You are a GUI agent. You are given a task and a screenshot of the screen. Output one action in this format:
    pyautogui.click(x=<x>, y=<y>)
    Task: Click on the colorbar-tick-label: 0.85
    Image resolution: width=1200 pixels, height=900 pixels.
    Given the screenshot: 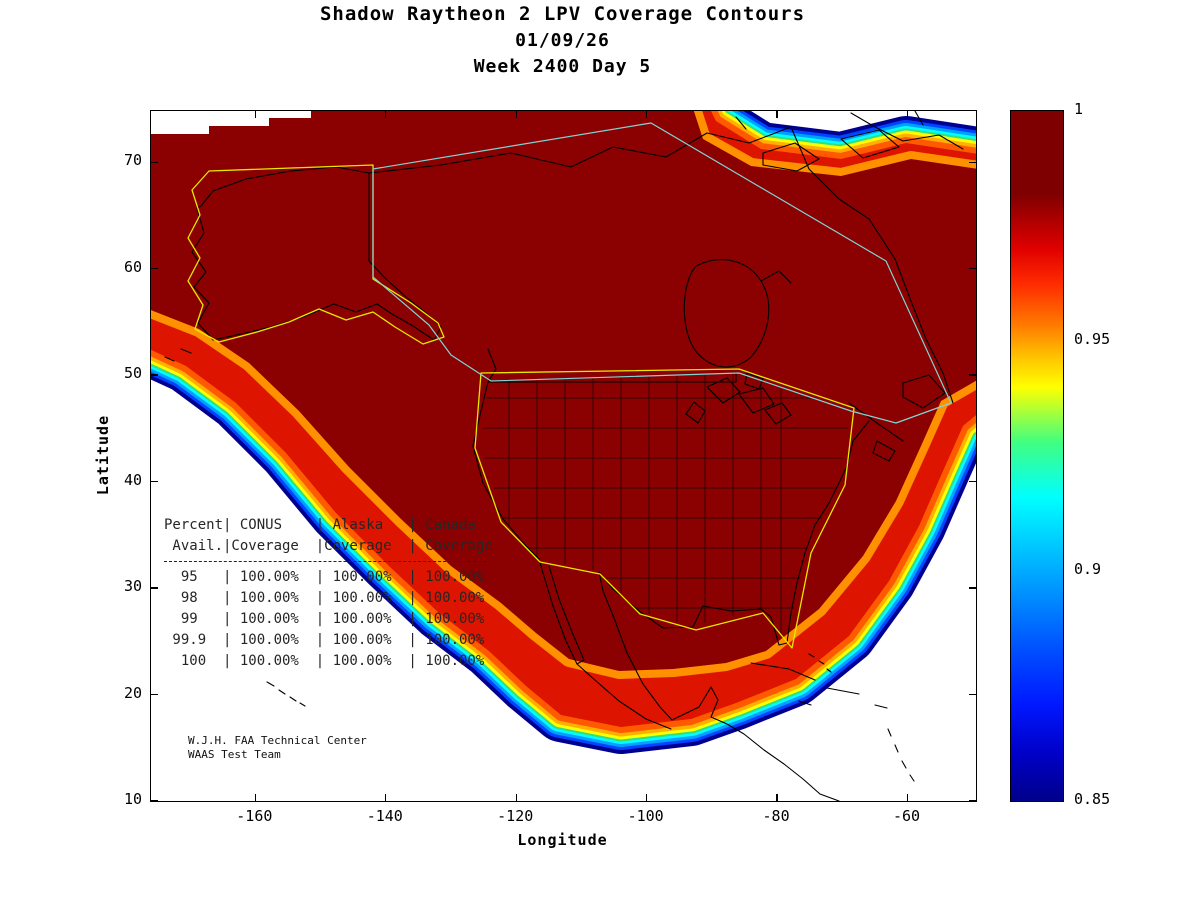 What is the action you would take?
    pyautogui.click(x=1092, y=799)
    